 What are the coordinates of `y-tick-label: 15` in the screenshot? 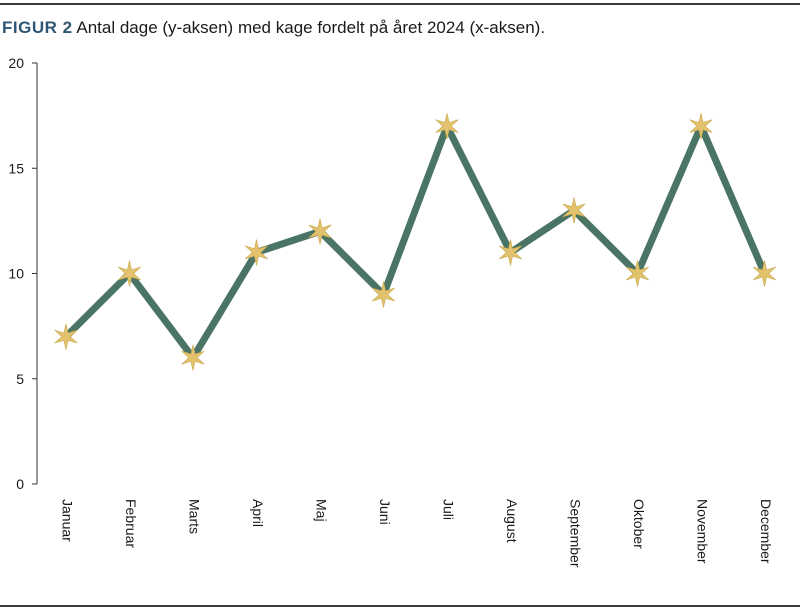 It's located at (16, 168).